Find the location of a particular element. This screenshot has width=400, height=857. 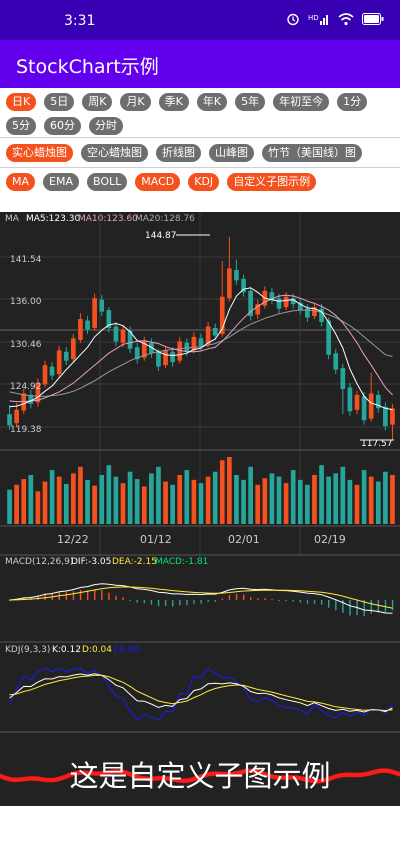

kdj-d-line is located at coordinates (201, 693).